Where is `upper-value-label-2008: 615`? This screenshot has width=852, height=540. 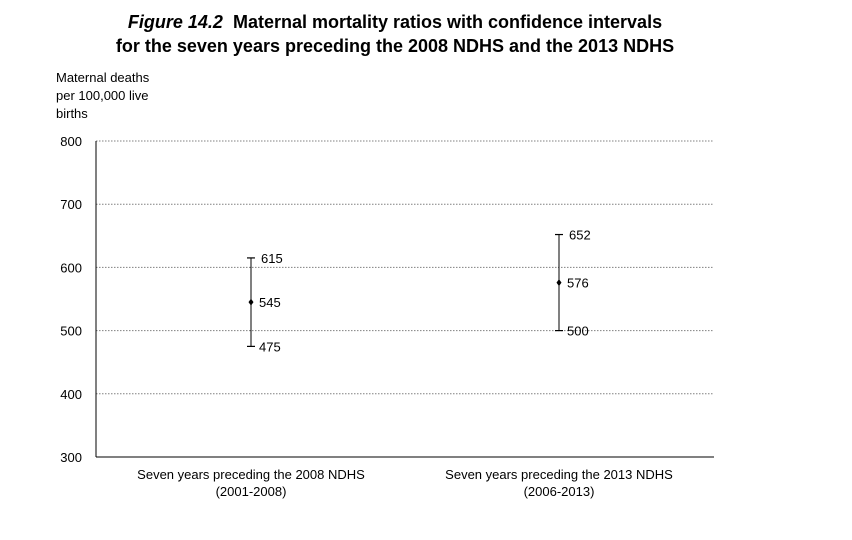 upper-value-label-2008: 615 is located at coordinates (272, 258).